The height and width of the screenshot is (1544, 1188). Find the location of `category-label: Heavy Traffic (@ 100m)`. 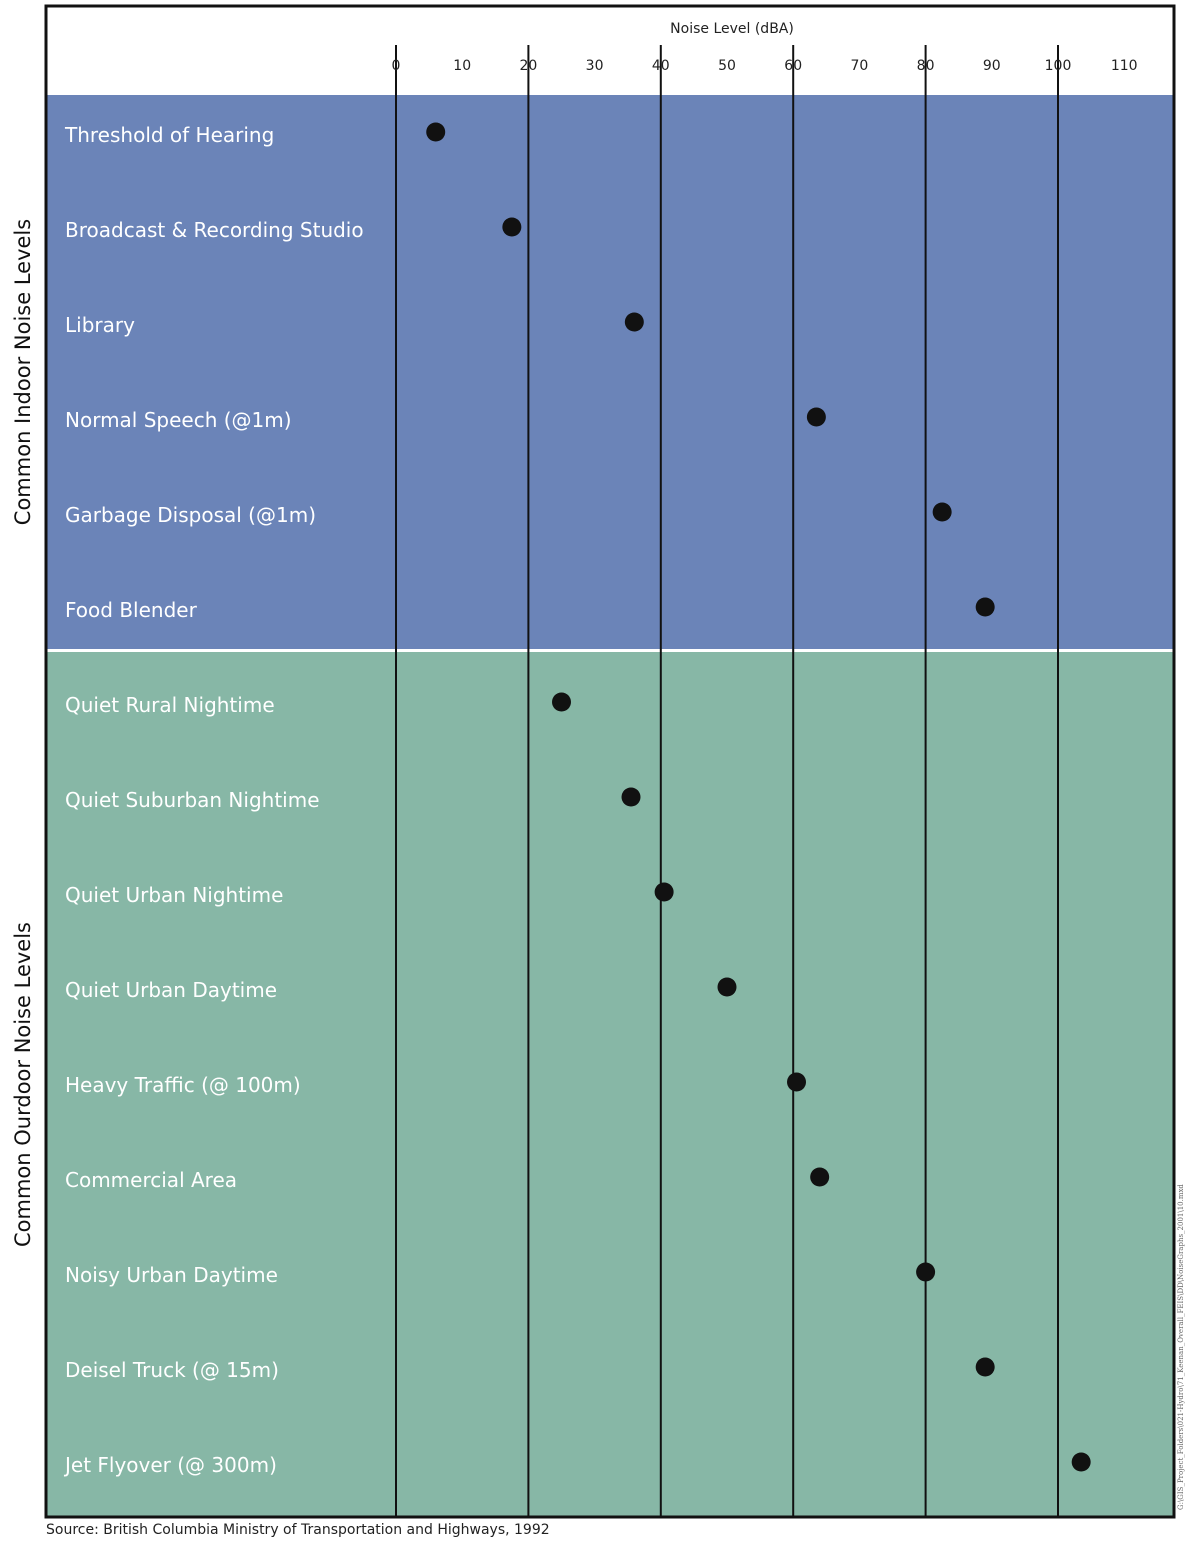

category-label: Heavy Traffic (@ 100m) is located at coordinates (183, 1085).